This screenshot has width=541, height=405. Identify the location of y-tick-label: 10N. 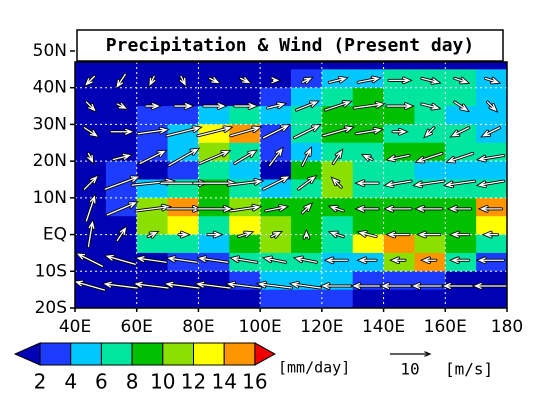
(50, 198).